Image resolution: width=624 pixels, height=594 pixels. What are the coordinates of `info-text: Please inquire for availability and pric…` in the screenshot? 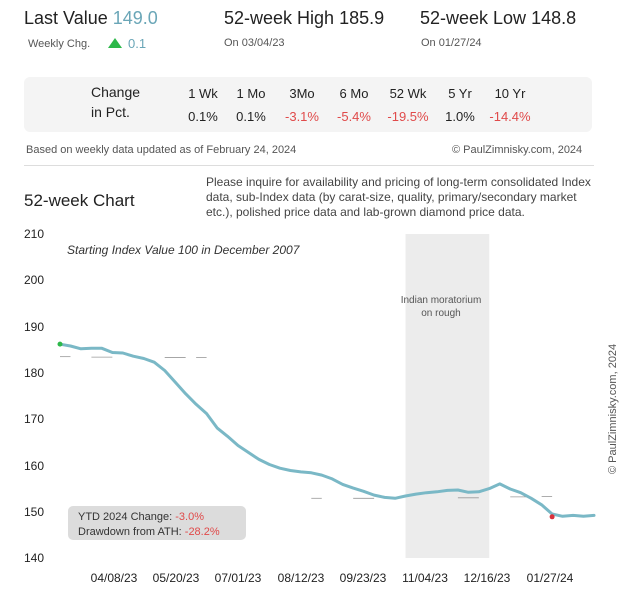 It's located at (398, 197).